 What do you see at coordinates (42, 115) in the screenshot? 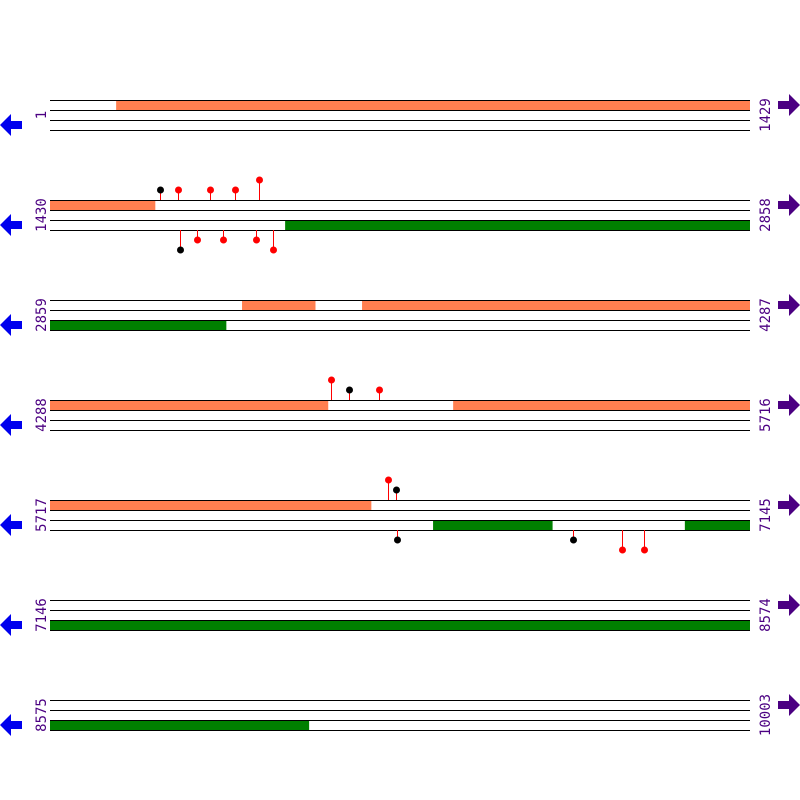
I see `row-start-label: 1` at bounding box center [42, 115].